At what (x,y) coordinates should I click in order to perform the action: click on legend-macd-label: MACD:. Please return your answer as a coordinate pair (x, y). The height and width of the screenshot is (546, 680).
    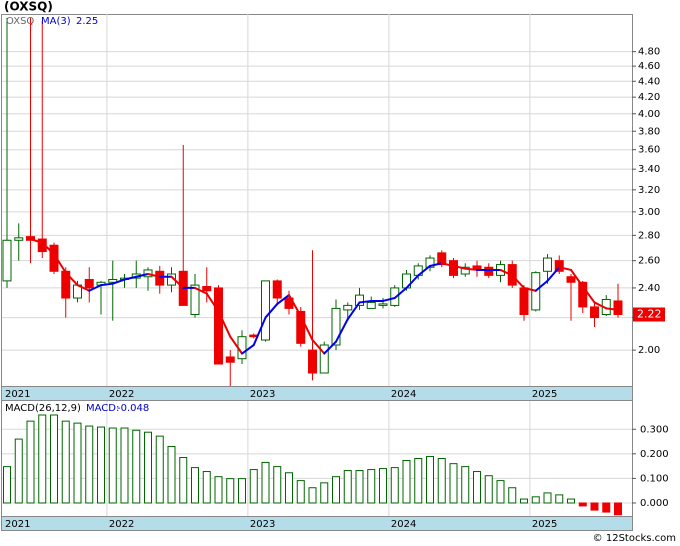
    Looking at the image, I should click on (102, 408).